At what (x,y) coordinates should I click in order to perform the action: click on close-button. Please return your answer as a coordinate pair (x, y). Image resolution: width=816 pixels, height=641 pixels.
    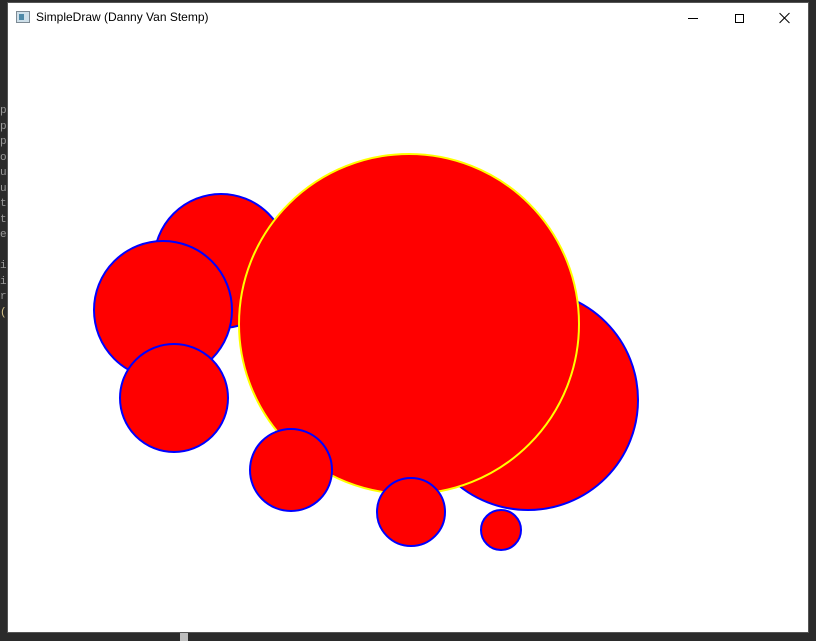
    Looking at the image, I should click on (785, 18).